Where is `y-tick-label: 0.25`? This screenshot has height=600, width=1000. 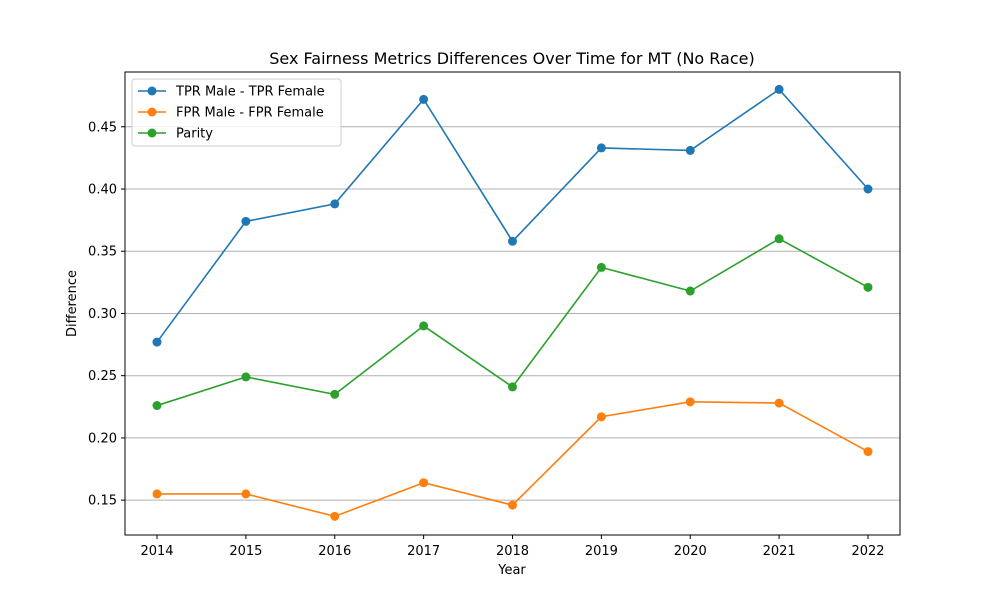 y-tick-label: 0.25 is located at coordinates (102, 376).